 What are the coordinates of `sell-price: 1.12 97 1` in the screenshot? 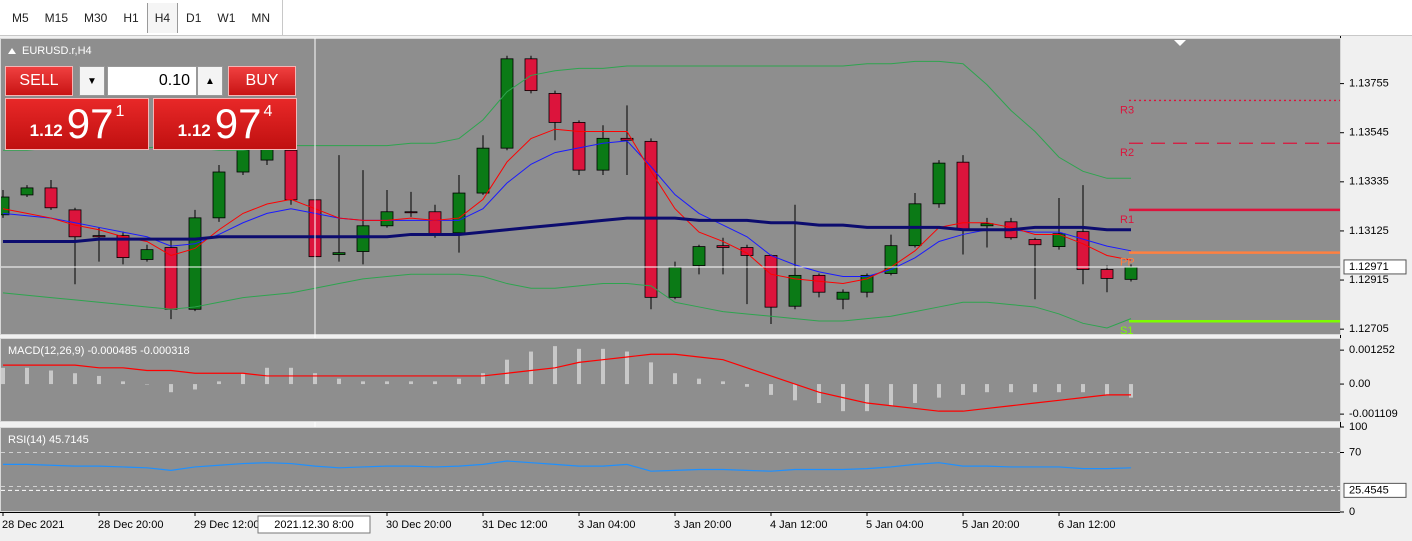 It's located at (77, 124).